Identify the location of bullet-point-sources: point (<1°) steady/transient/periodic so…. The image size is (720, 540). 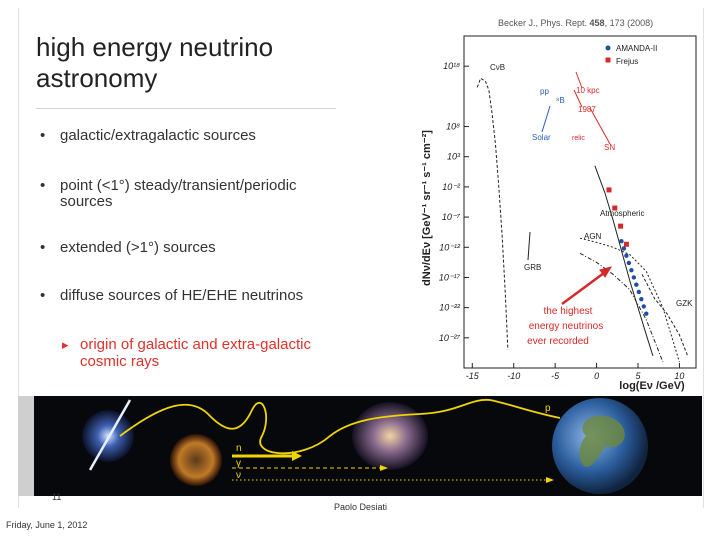
(183, 194).